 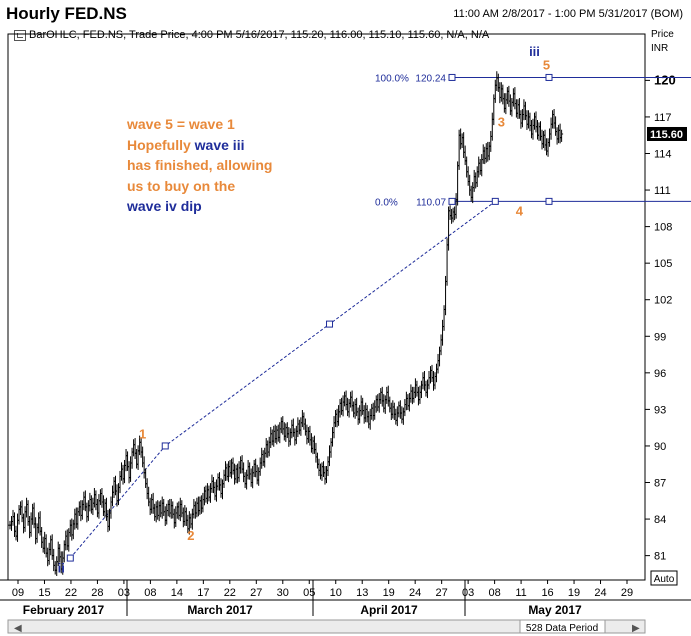 I want to click on currency-label: INR, so click(x=660, y=48).